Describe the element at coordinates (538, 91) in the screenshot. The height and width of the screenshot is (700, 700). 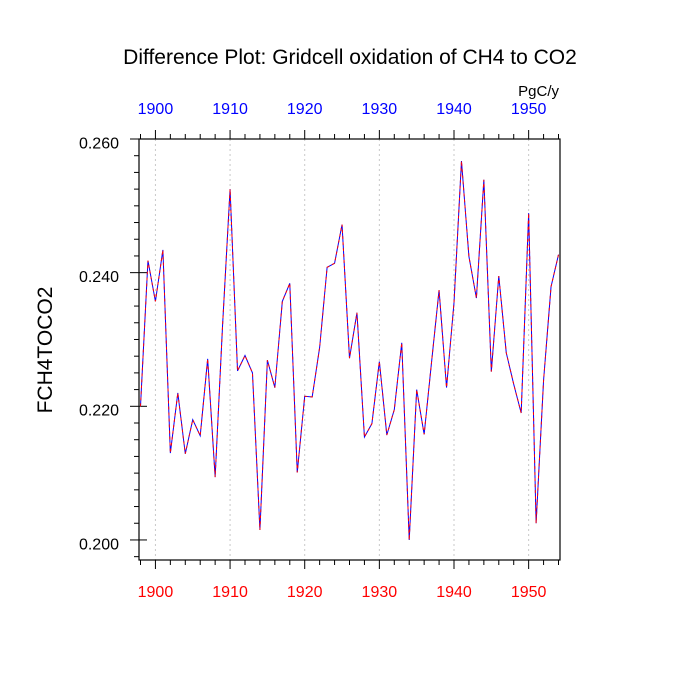
I see `units-label: PgC/y` at that location.